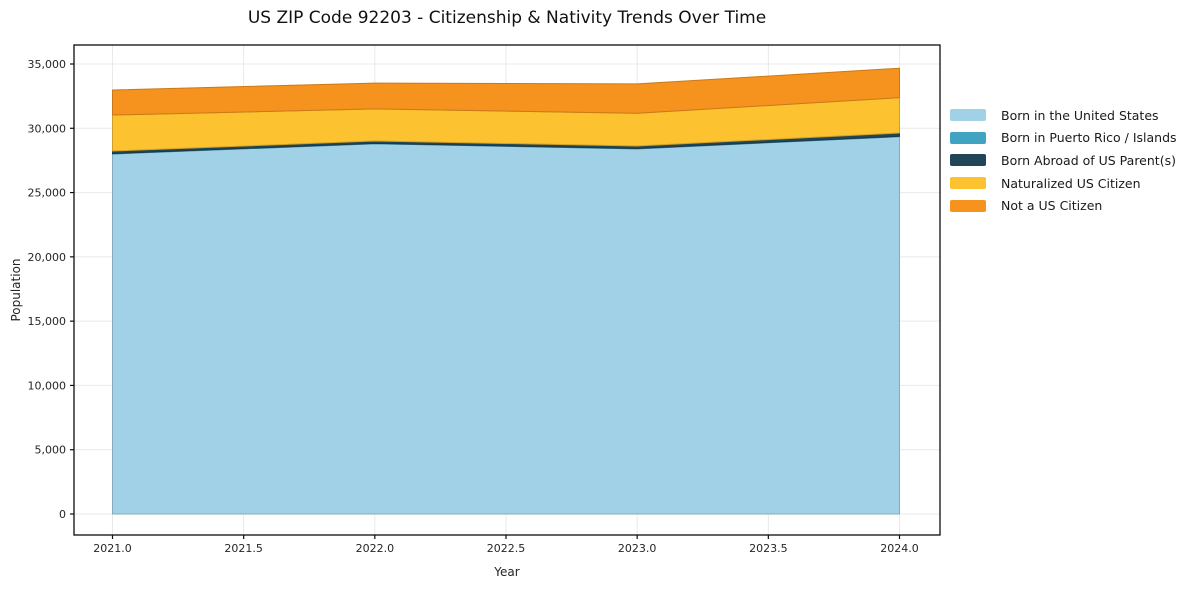 This screenshot has width=1189, height=590. Describe the element at coordinates (1089, 138) in the screenshot. I see `legend-label: Born in Puerto Rico / Islands` at that location.